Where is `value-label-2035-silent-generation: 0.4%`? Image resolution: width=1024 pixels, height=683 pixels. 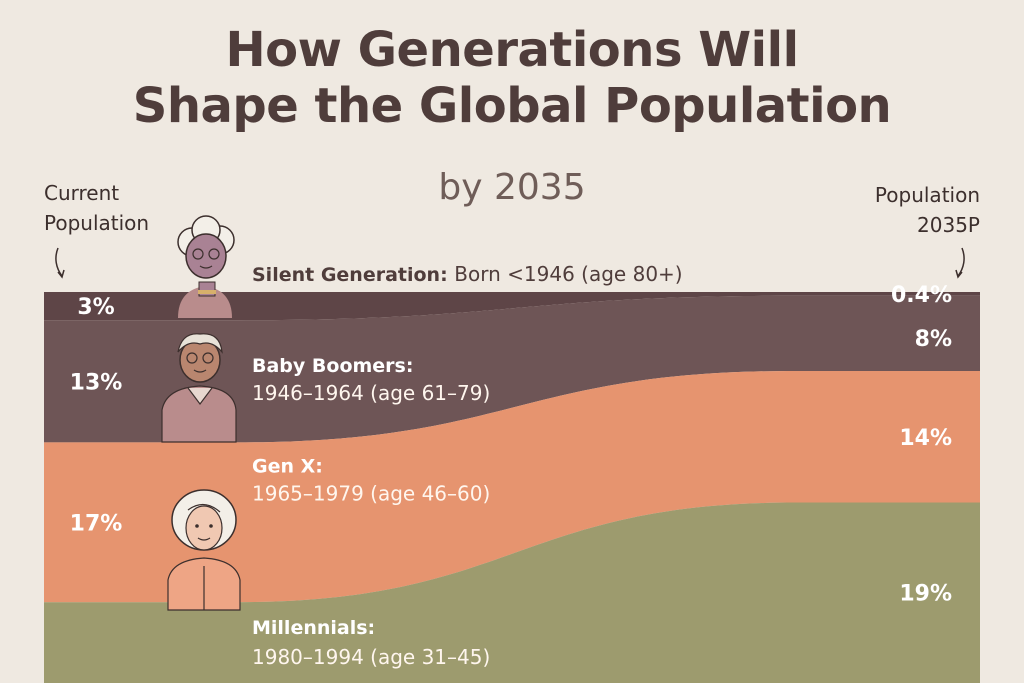 value-label-2035-silent-generation: 0.4% is located at coordinates (921, 295).